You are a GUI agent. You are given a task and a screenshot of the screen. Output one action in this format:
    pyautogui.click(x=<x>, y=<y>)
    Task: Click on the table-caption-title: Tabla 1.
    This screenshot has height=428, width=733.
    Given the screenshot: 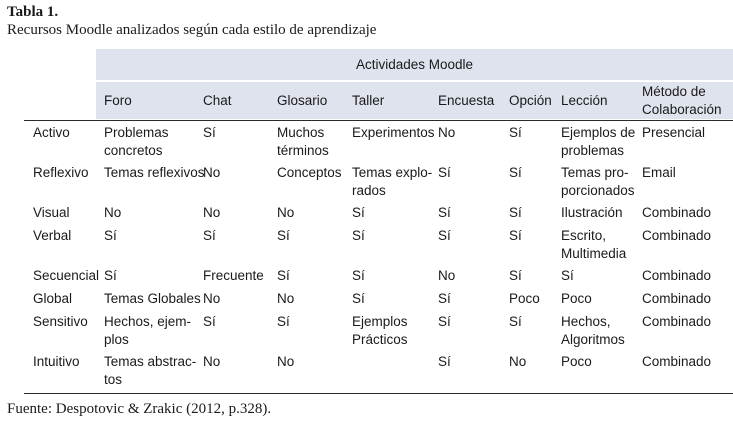 What is the action you would take?
    pyautogui.click(x=33, y=12)
    